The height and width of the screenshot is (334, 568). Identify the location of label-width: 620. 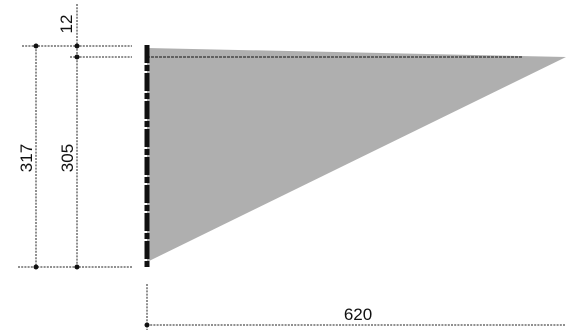
(358, 314).